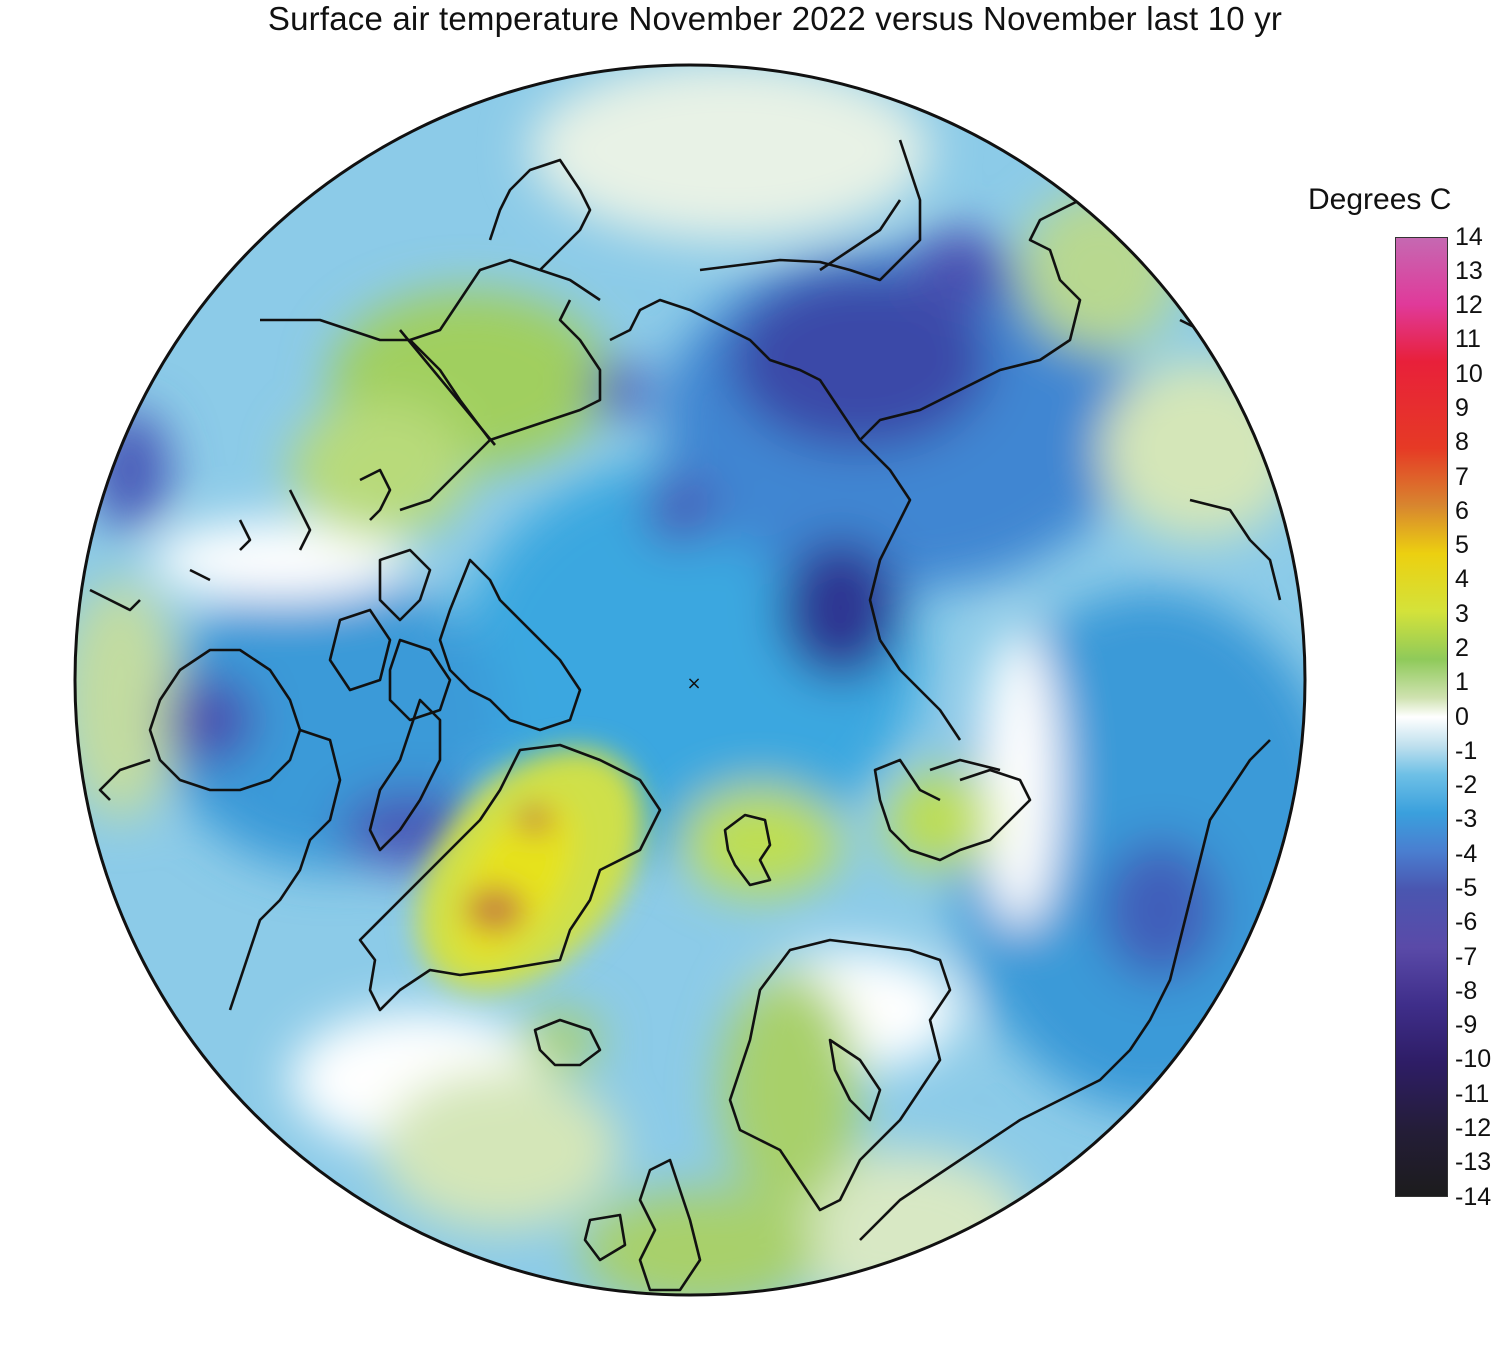 The image size is (1500, 1366). What do you see at coordinates (1466, 1025) in the screenshot?
I see `colorbar-tick-label: -9` at bounding box center [1466, 1025].